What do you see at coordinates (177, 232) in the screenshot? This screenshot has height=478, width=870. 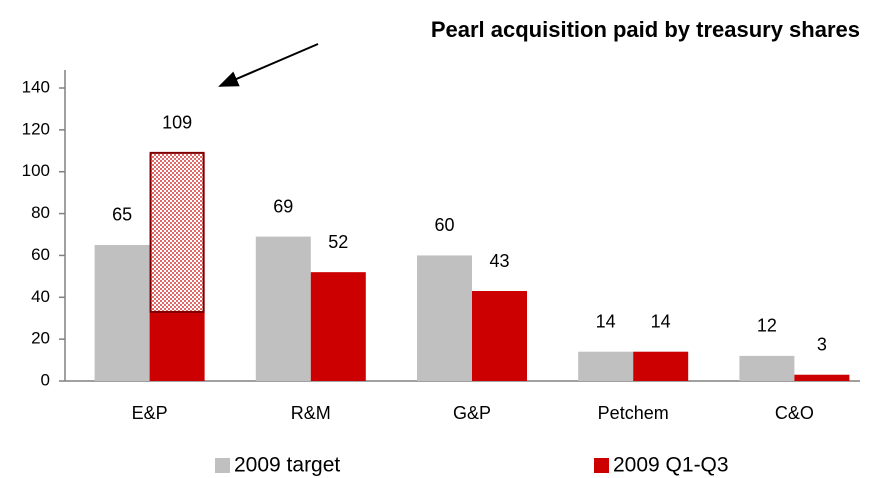 I see `annotation-segment` at bounding box center [177, 232].